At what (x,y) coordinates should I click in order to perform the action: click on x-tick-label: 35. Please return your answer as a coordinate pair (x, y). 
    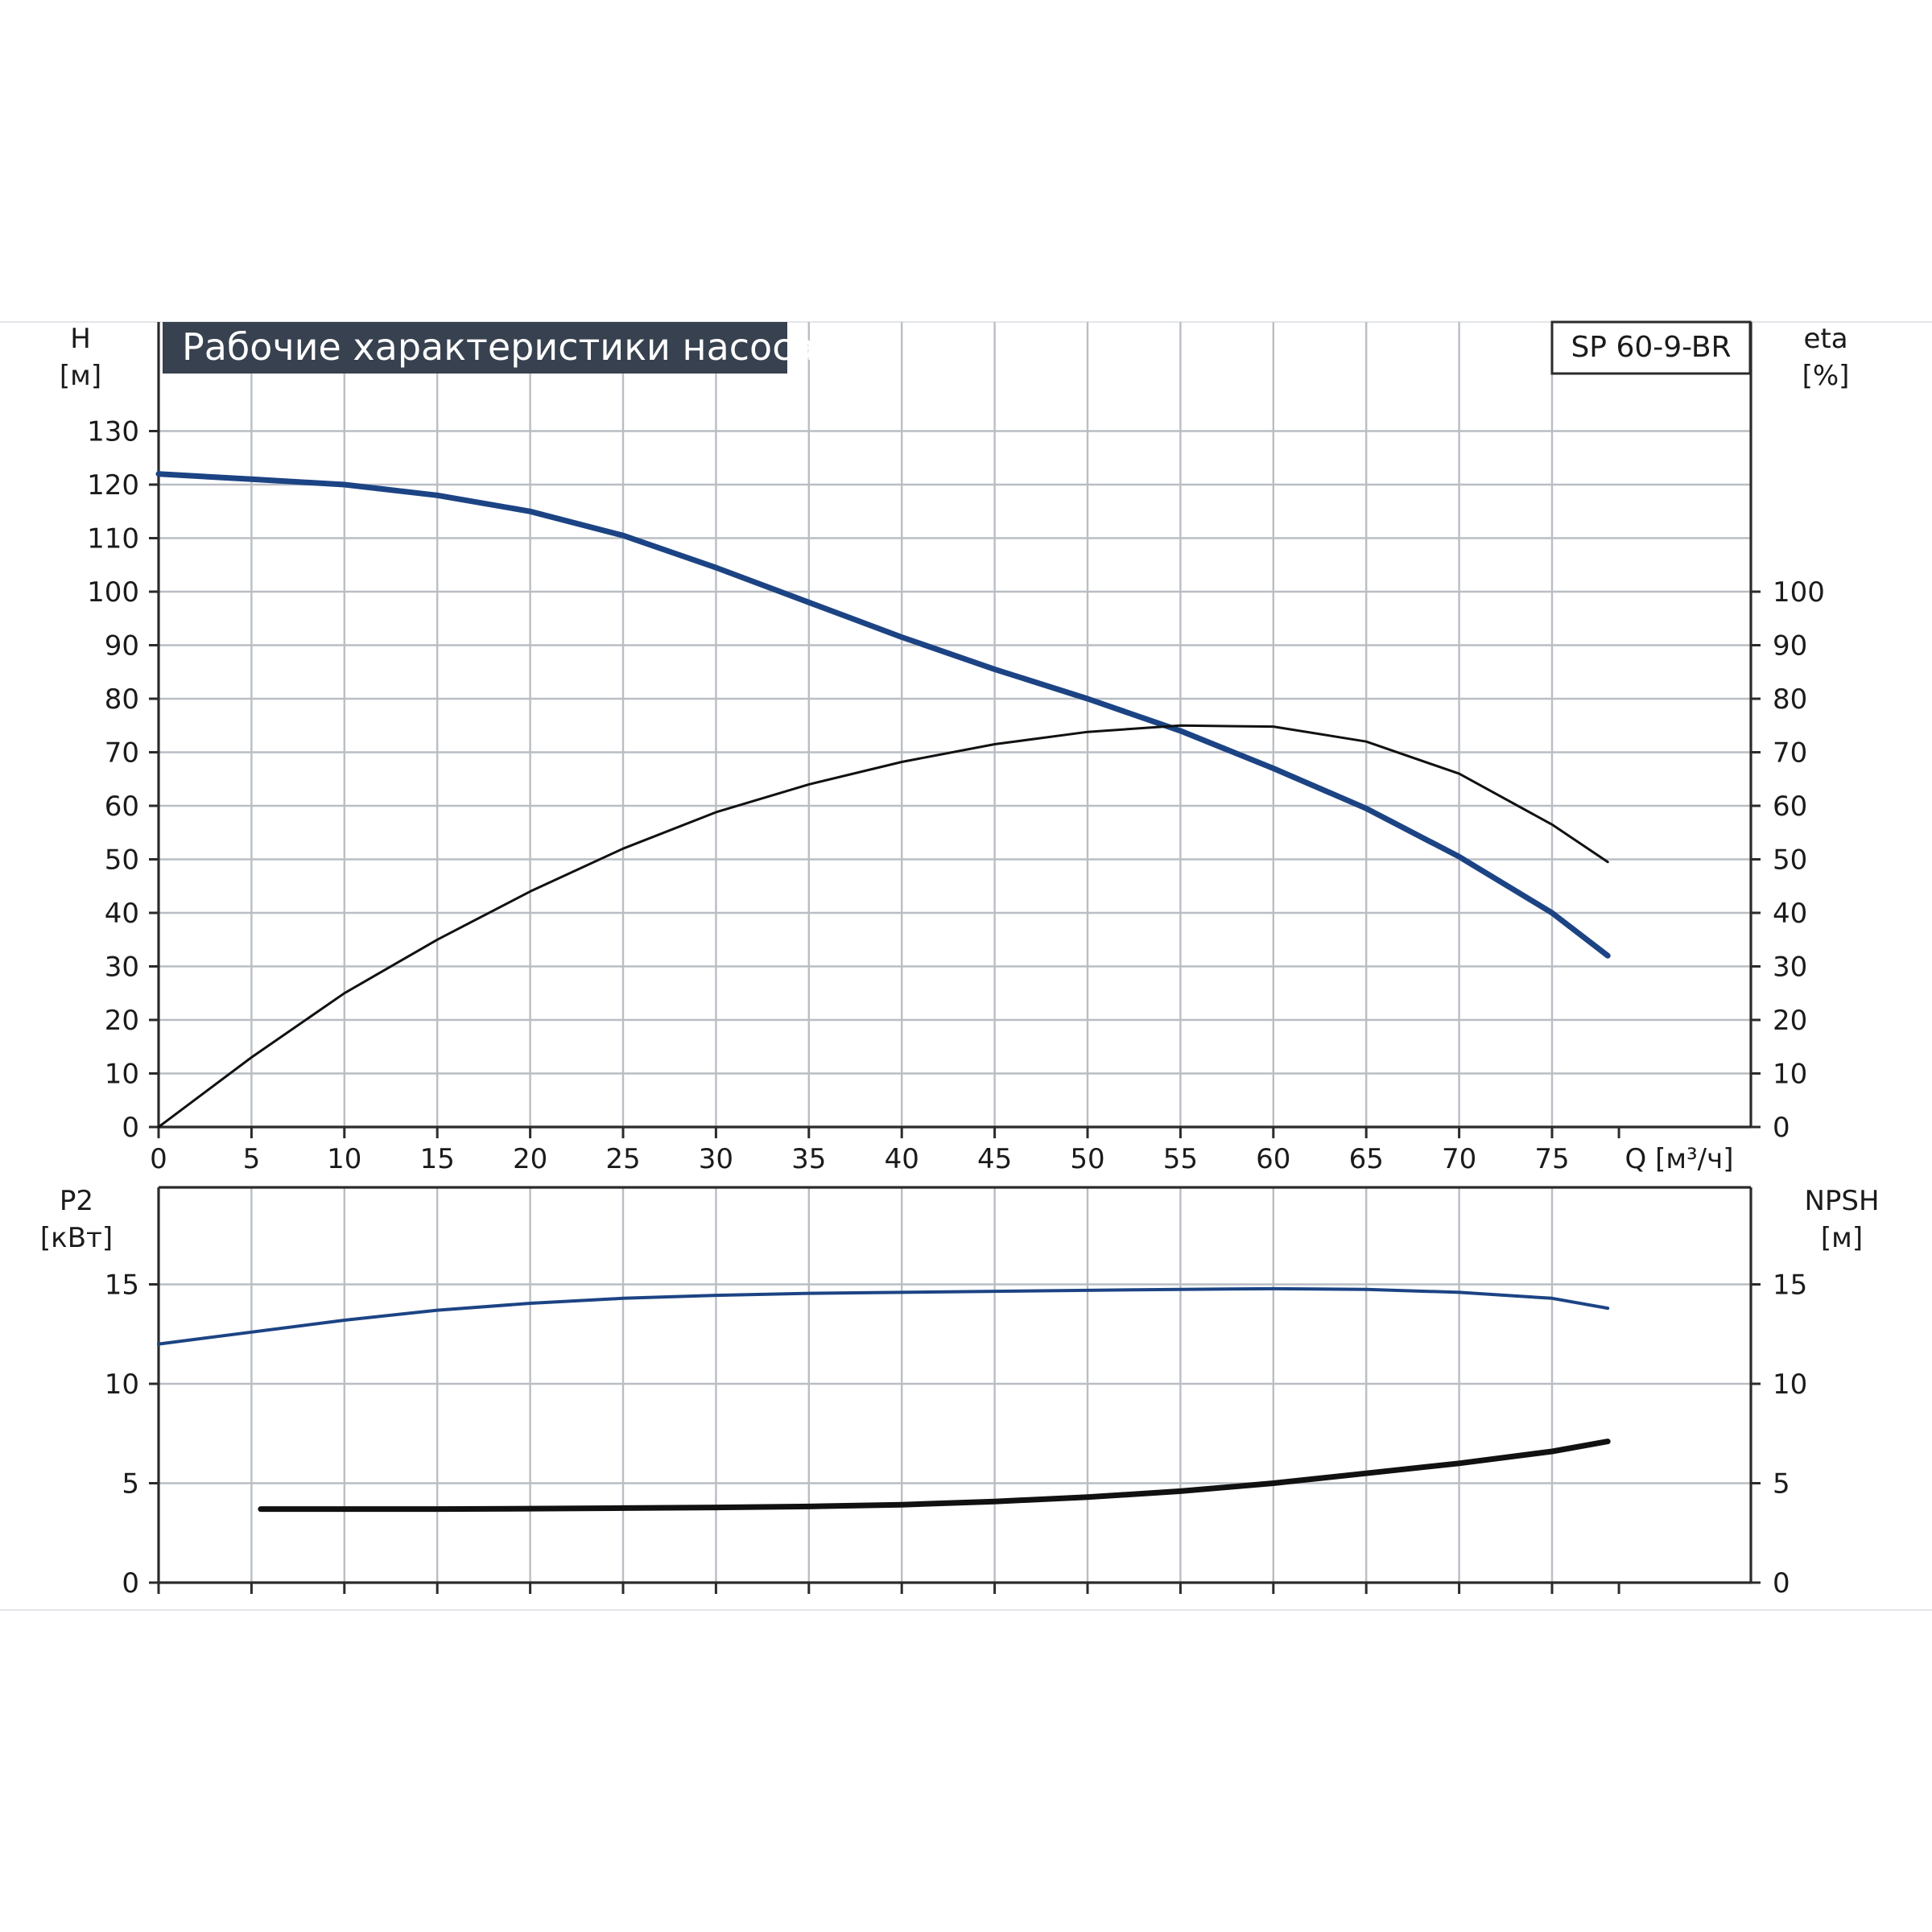
    Looking at the image, I should click on (808, 1159).